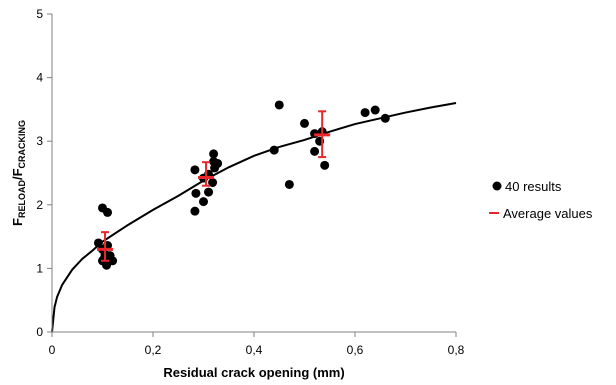 This screenshot has height=385, width=616. What do you see at coordinates (39, 268) in the screenshot?
I see `y-tick-label: 1` at bounding box center [39, 268].